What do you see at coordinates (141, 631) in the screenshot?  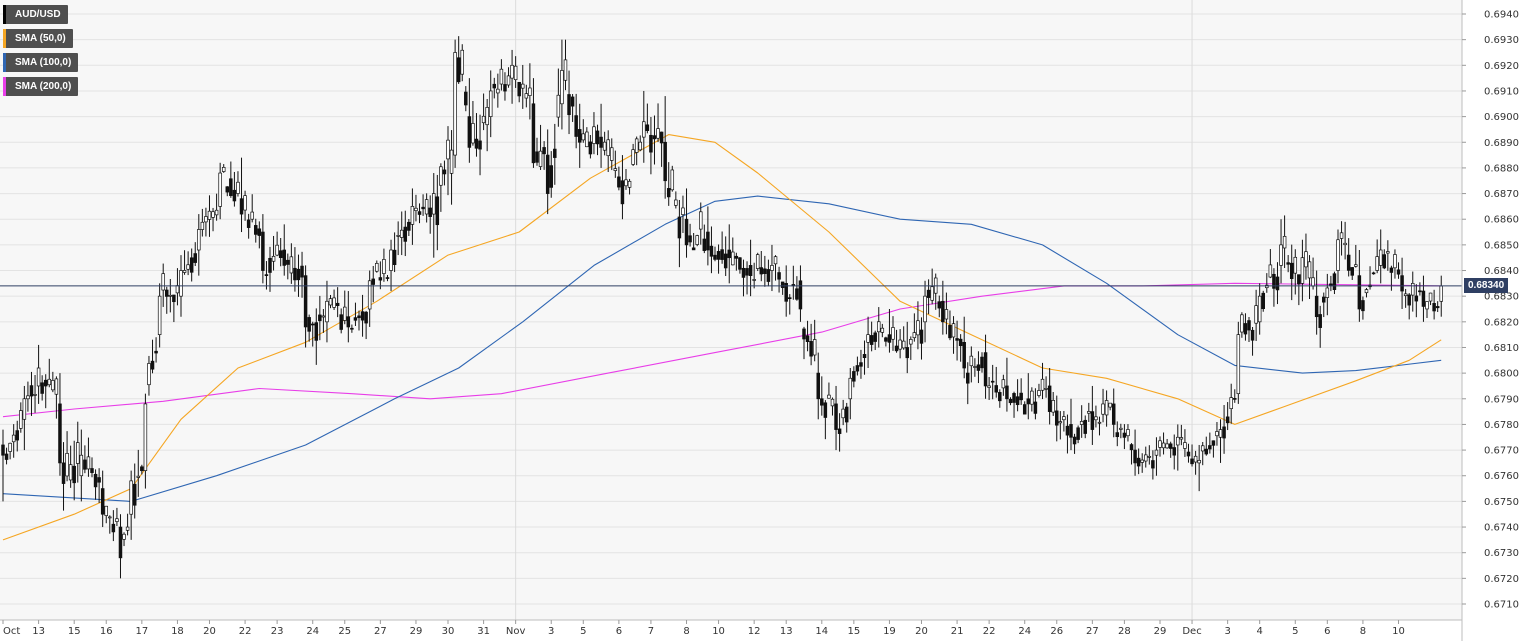 I see `x-tick-label: 17` at bounding box center [141, 631].